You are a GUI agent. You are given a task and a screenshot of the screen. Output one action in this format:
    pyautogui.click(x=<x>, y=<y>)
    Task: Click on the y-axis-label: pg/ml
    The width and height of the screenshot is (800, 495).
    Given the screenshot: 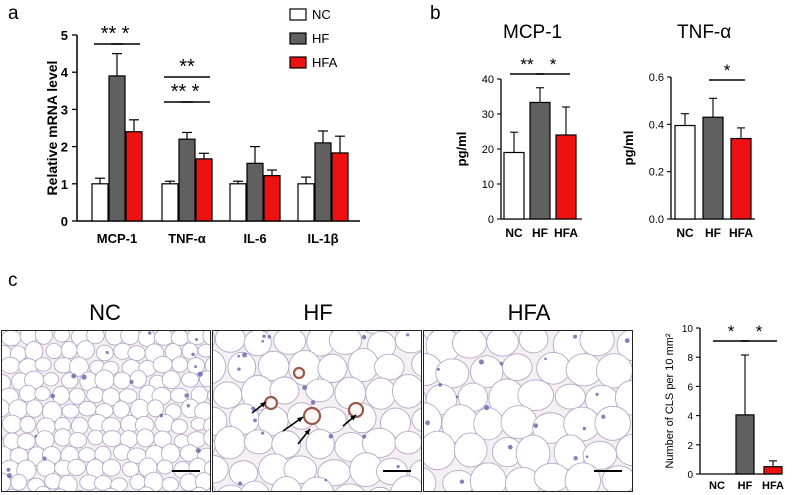 What is the action you would take?
    pyautogui.click(x=461, y=149)
    